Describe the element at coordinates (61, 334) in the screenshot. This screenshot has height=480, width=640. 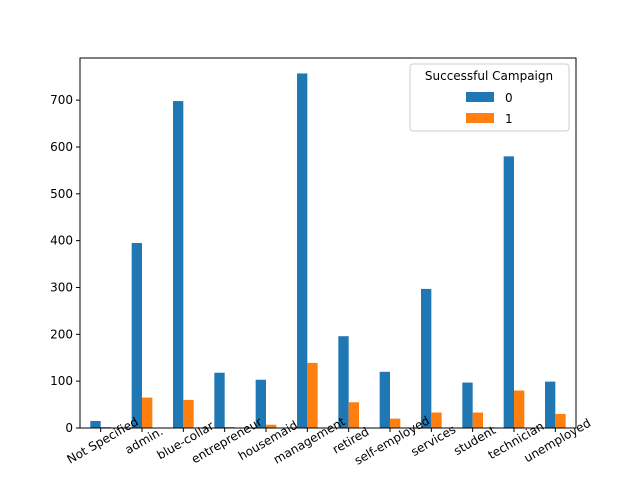
I see `y-tick-label: 200` at that location.